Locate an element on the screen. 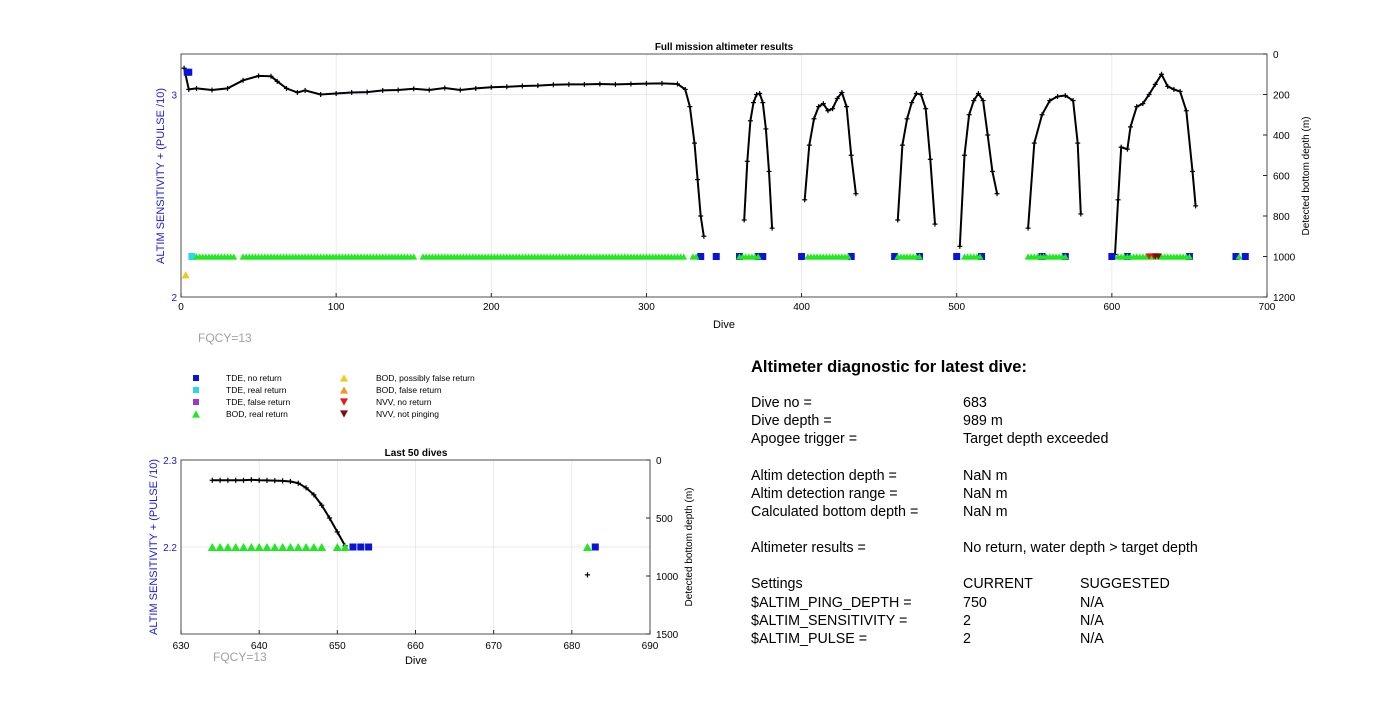  detection-depth-row: Altim detection depth = NaN m is located at coordinates (1051, 477).